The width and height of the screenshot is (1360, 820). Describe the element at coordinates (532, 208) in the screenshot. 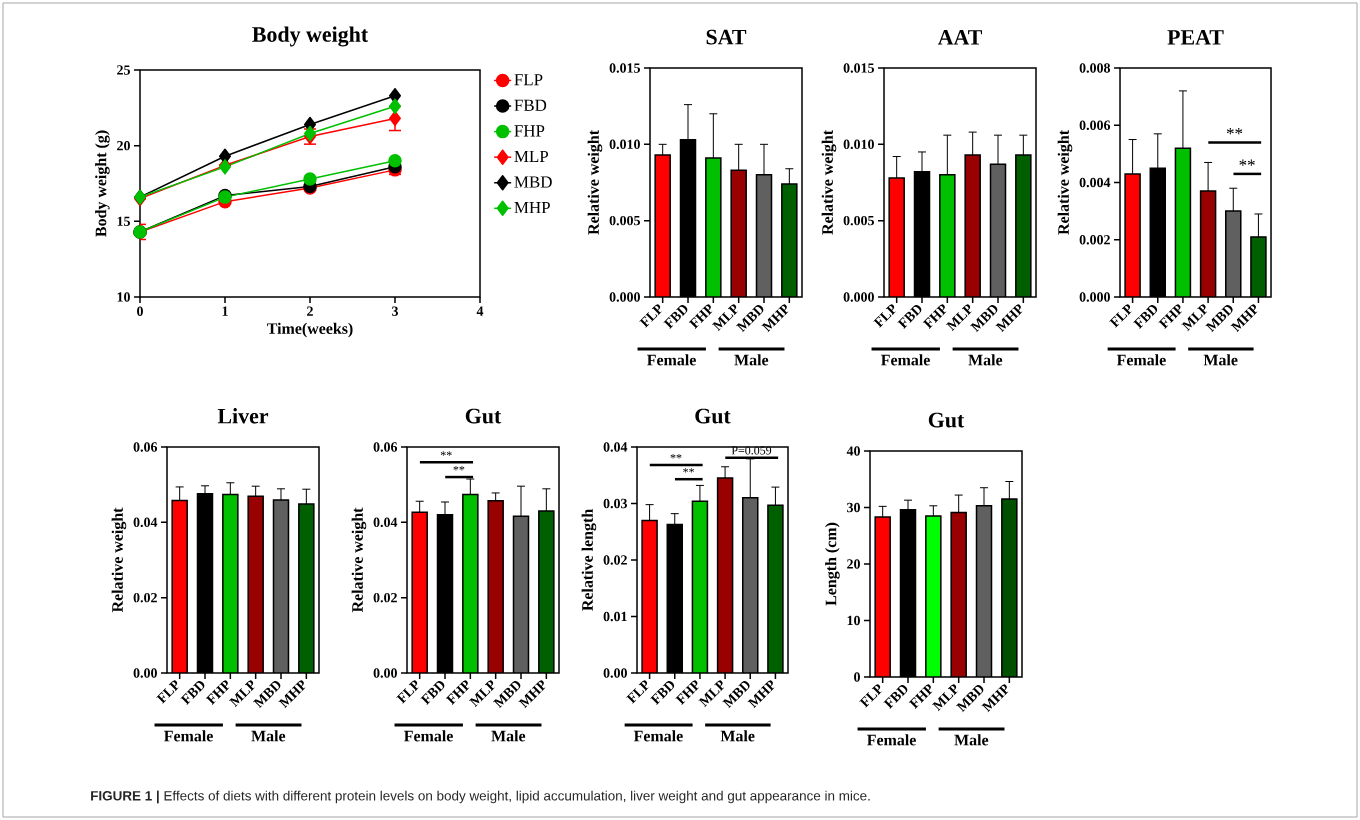

I see `legend-label: MHP` at that location.